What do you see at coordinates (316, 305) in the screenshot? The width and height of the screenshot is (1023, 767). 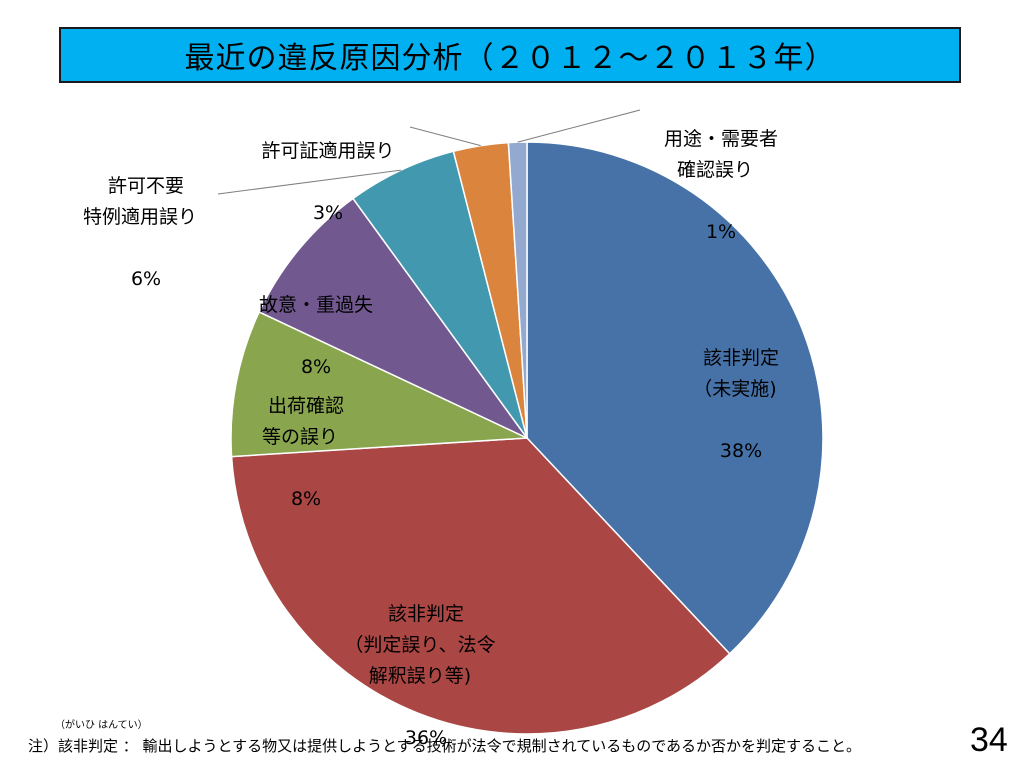 I see `slice-label-text: 故意・重過失` at bounding box center [316, 305].